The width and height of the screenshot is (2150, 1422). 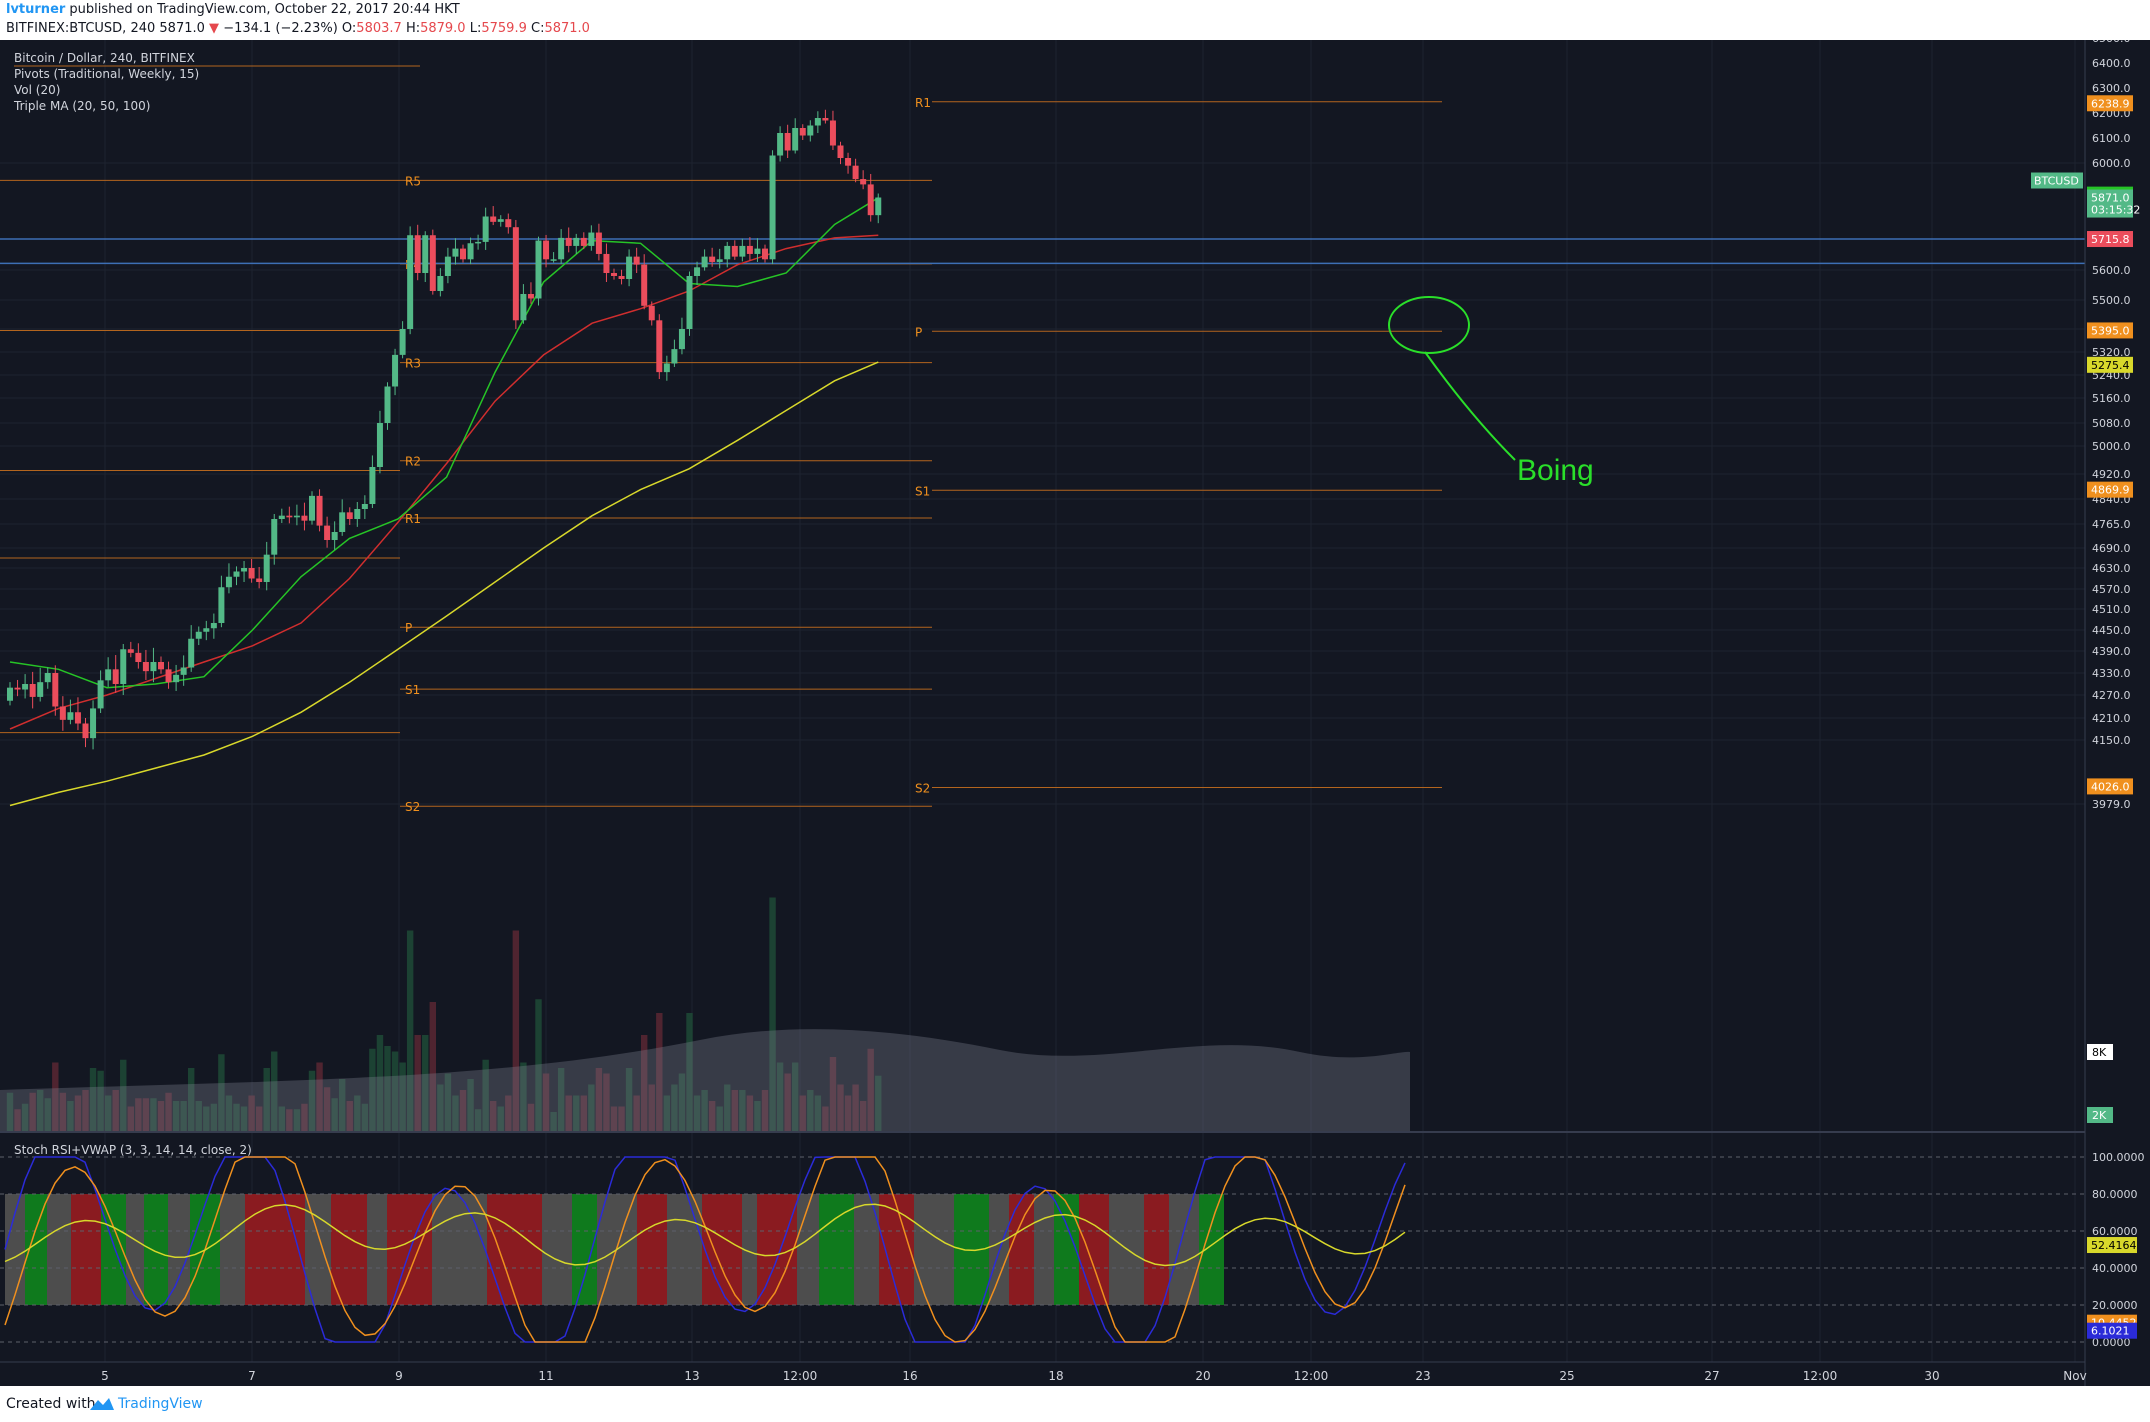 What do you see at coordinates (800, 1376) in the screenshot?
I see `time-tick: 12:00` at bounding box center [800, 1376].